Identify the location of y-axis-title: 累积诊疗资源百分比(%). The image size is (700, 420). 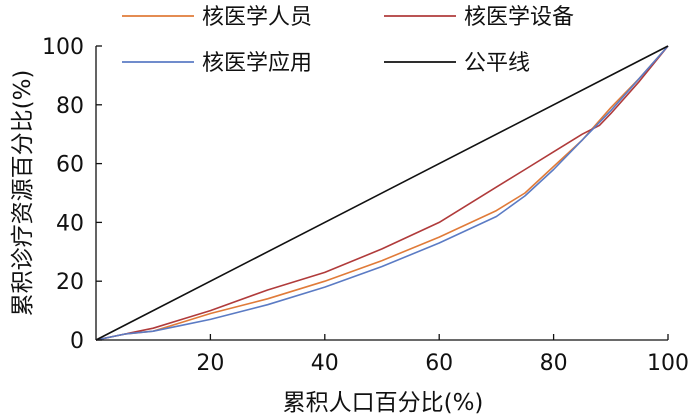
(23, 193).